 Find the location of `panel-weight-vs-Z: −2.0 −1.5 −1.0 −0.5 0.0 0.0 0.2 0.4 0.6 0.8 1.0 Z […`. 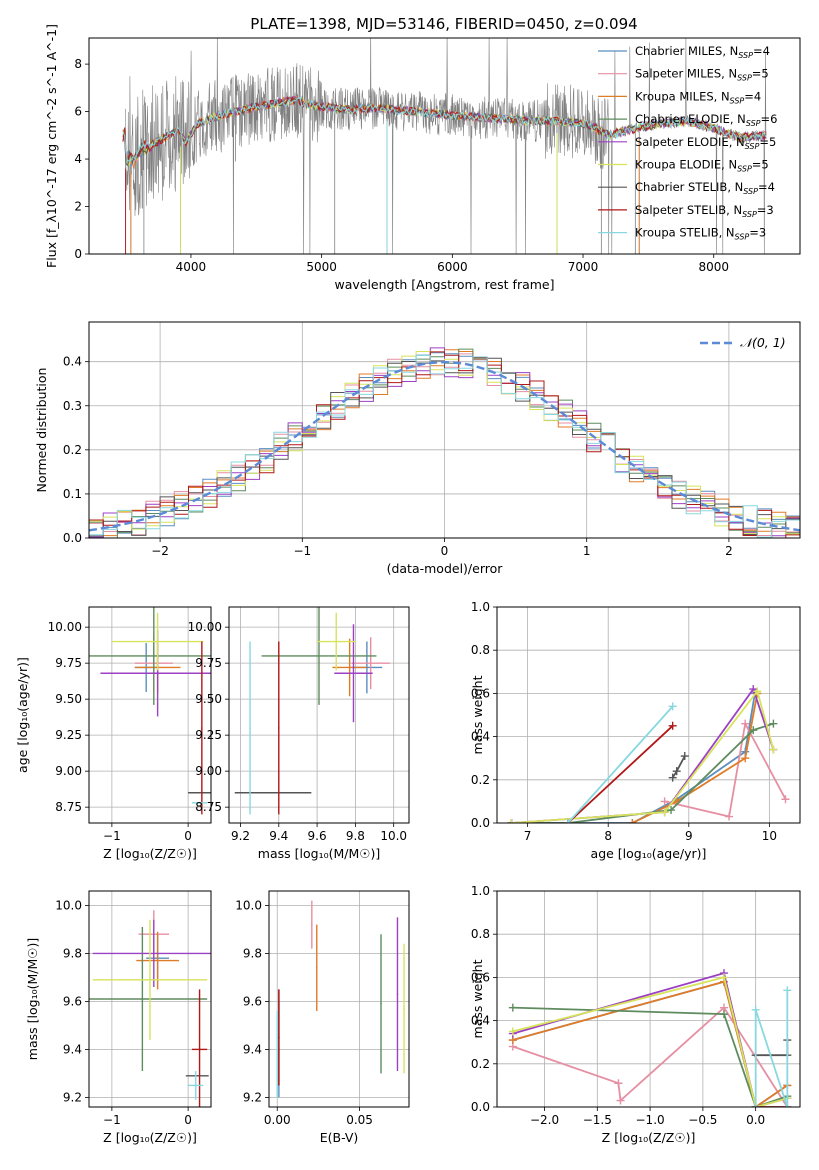

panel-weight-vs-Z: −2.0 −1.5 −1.0 −0.5 0.0 0.0 0.2 0.4 0.6 0.8 1.0 Z [… is located at coordinates (635, 1014).